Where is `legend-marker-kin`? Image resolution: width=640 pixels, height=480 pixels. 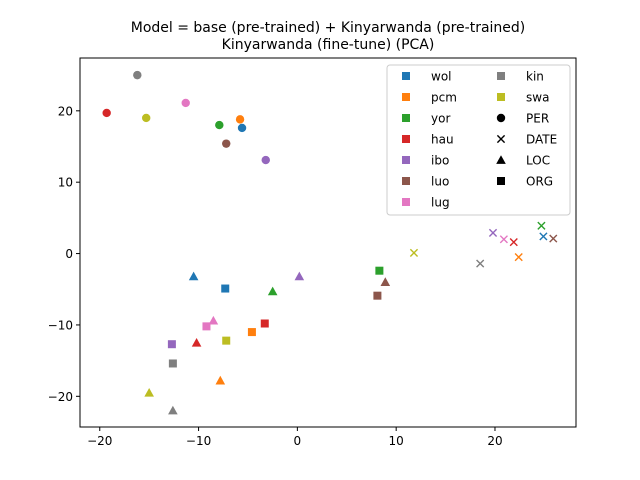 legend-marker-kin is located at coordinates (501, 76).